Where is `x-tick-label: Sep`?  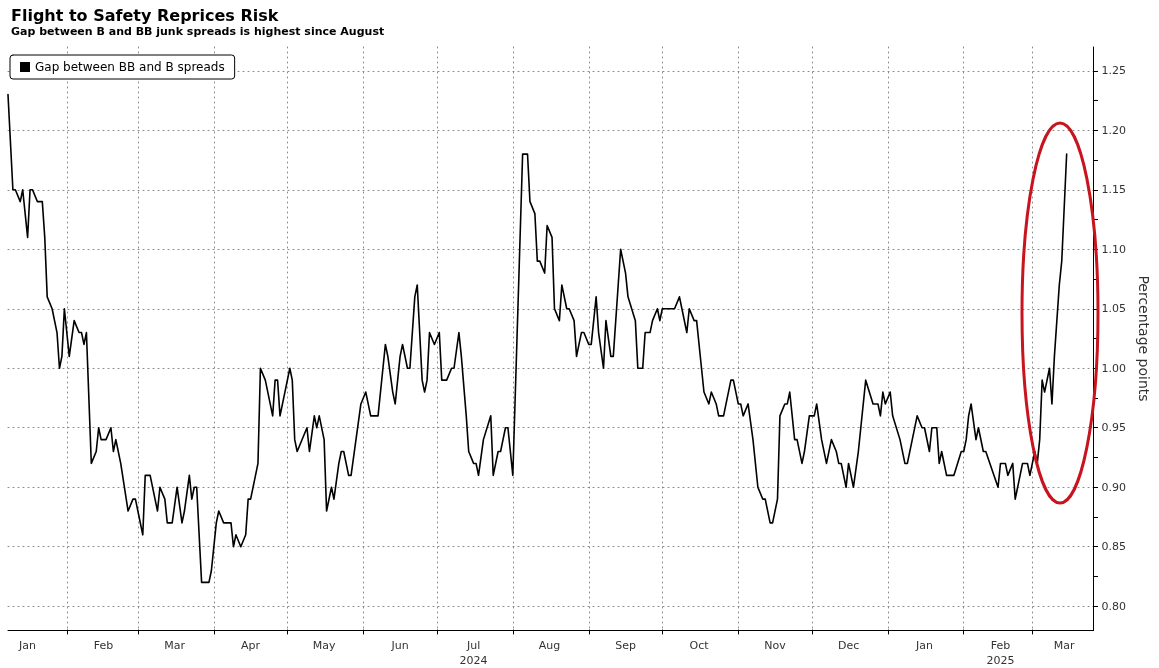 x-tick-label: Sep is located at coordinates (625, 645).